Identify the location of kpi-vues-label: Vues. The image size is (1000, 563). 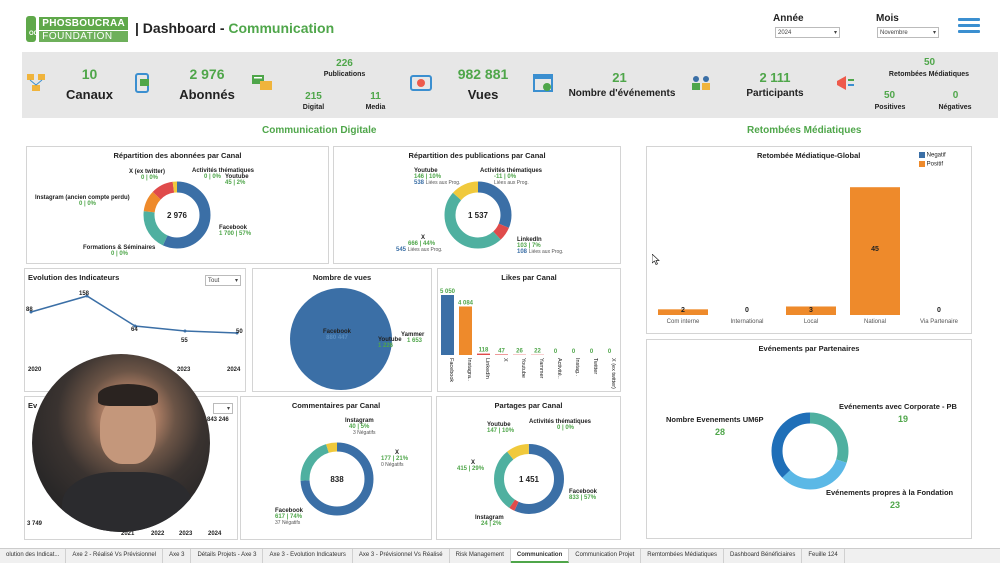
(483, 94).